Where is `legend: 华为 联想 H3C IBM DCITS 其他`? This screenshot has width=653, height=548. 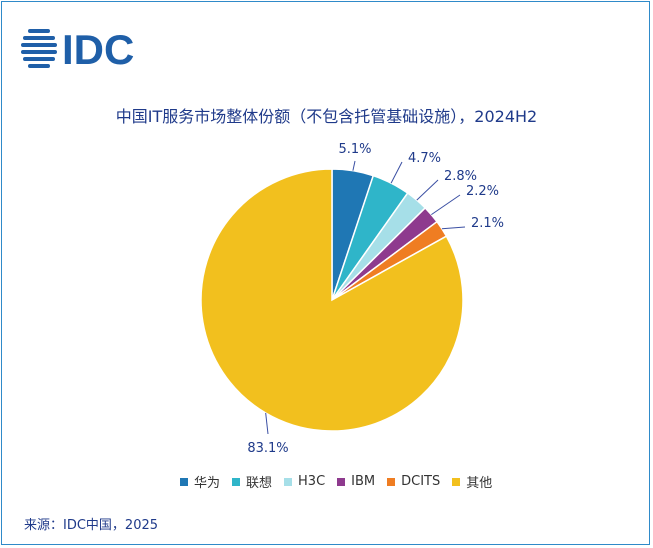 legend: 华为 联想 H3C IBM DCITS 其他 is located at coordinates (350, 481).